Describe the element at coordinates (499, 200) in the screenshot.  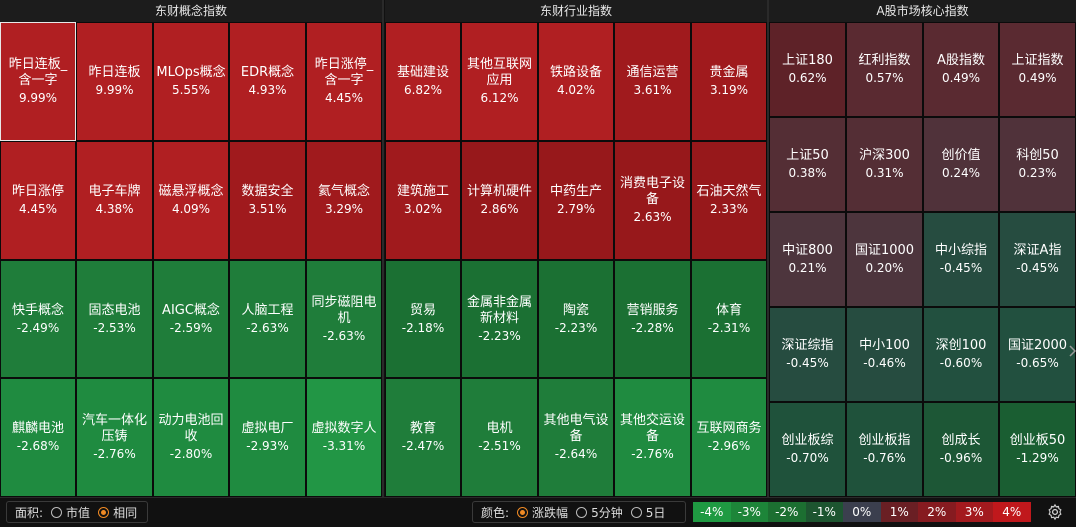
I see `heatmap-tile: 计算机硬件 2.86%` at that location.